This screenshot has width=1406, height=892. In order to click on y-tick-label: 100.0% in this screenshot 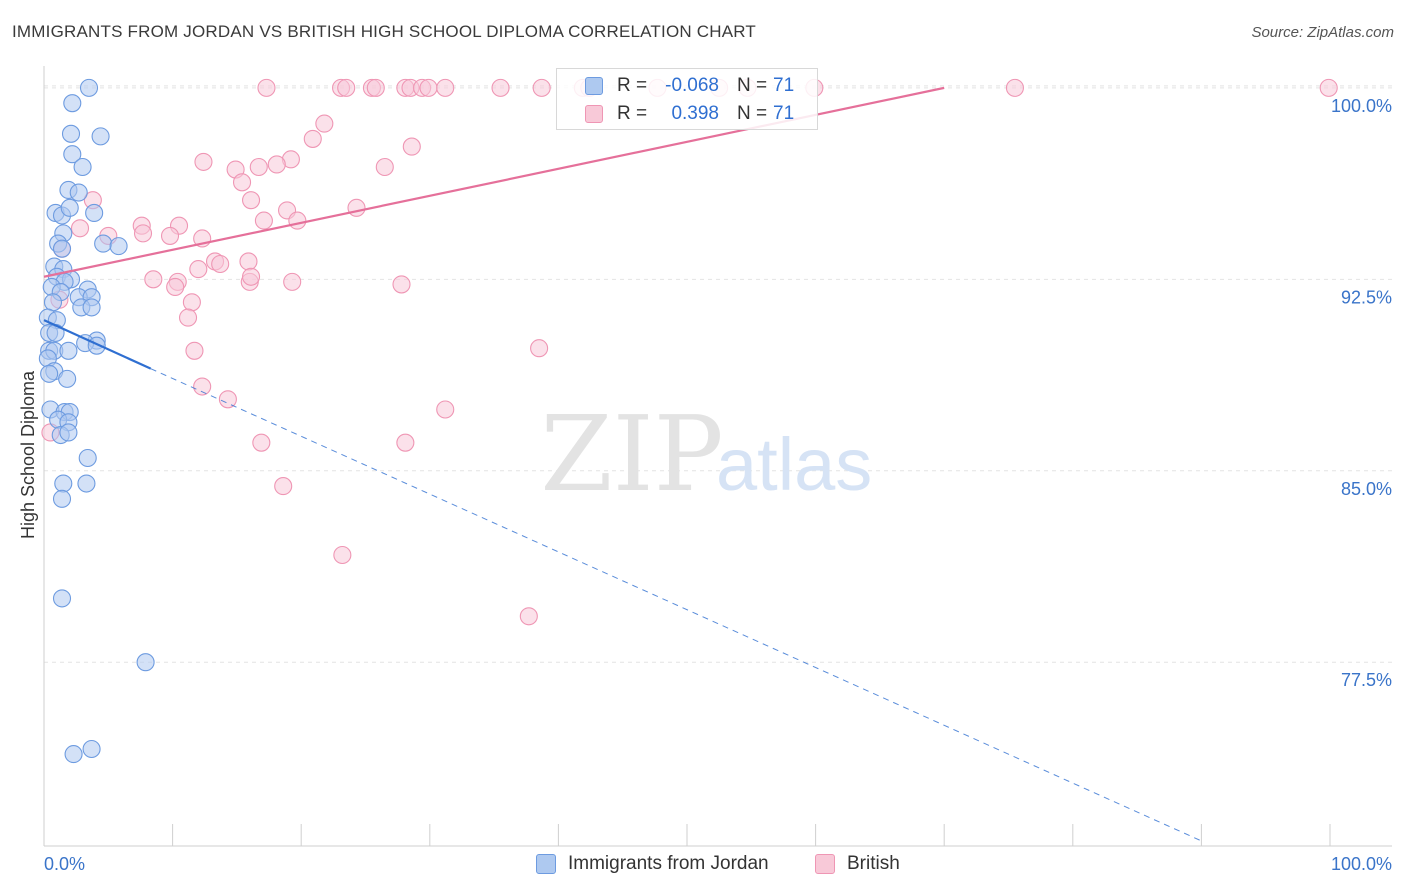, I will do `click(1361, 106)`.